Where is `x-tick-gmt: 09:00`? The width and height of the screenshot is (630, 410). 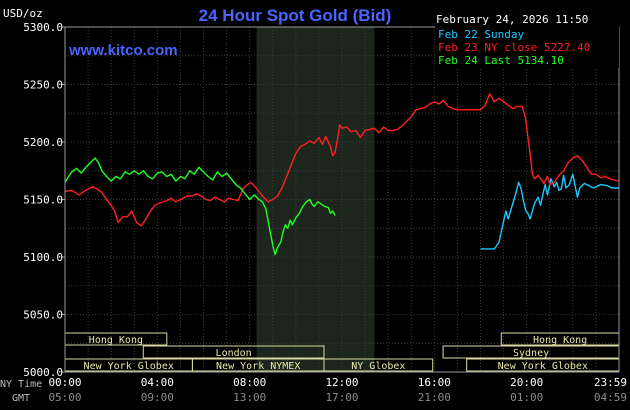 x-tick-gmt: 09:00 is located at coordinates (157, 397).